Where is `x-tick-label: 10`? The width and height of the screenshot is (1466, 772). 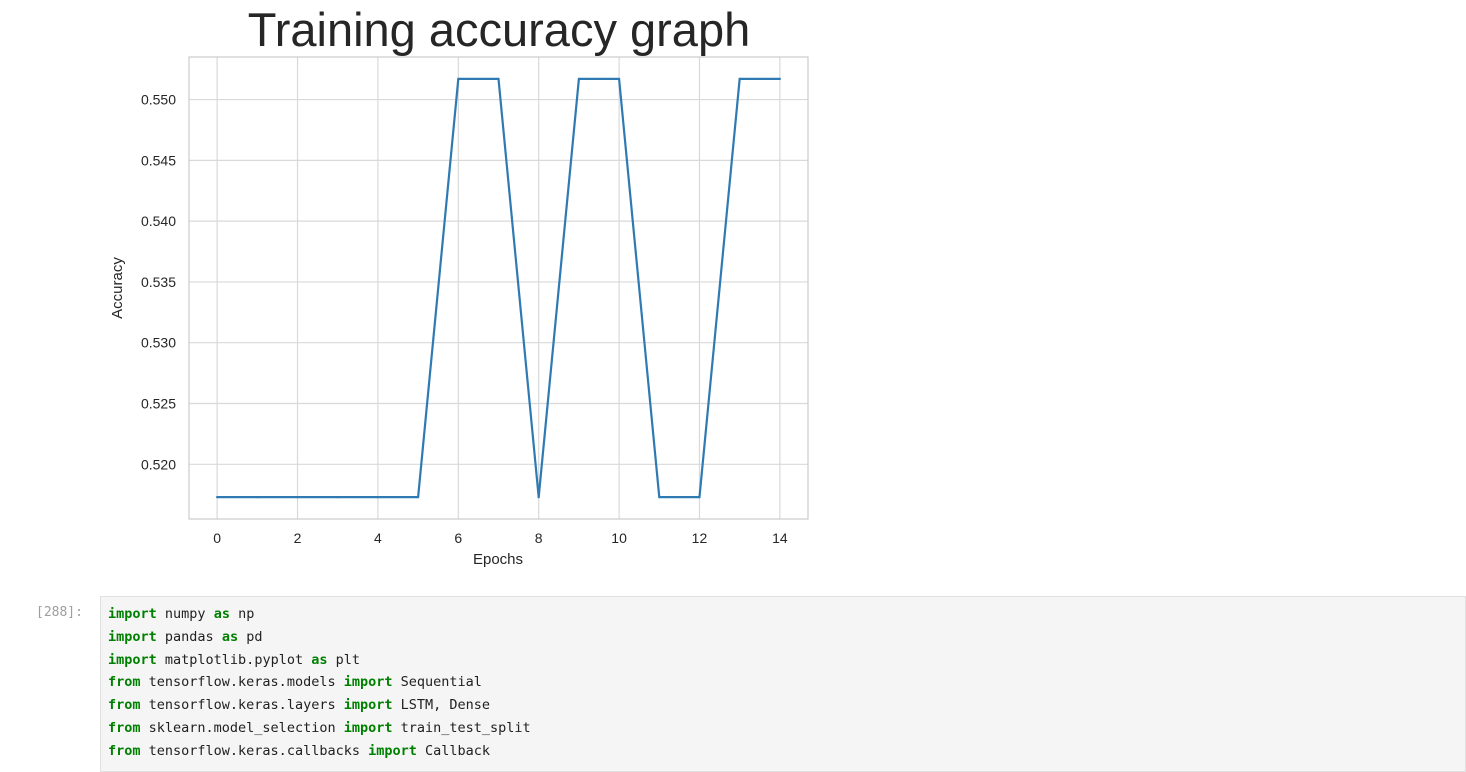
x-tick-label: 10 is located at coordinates (619, 538).